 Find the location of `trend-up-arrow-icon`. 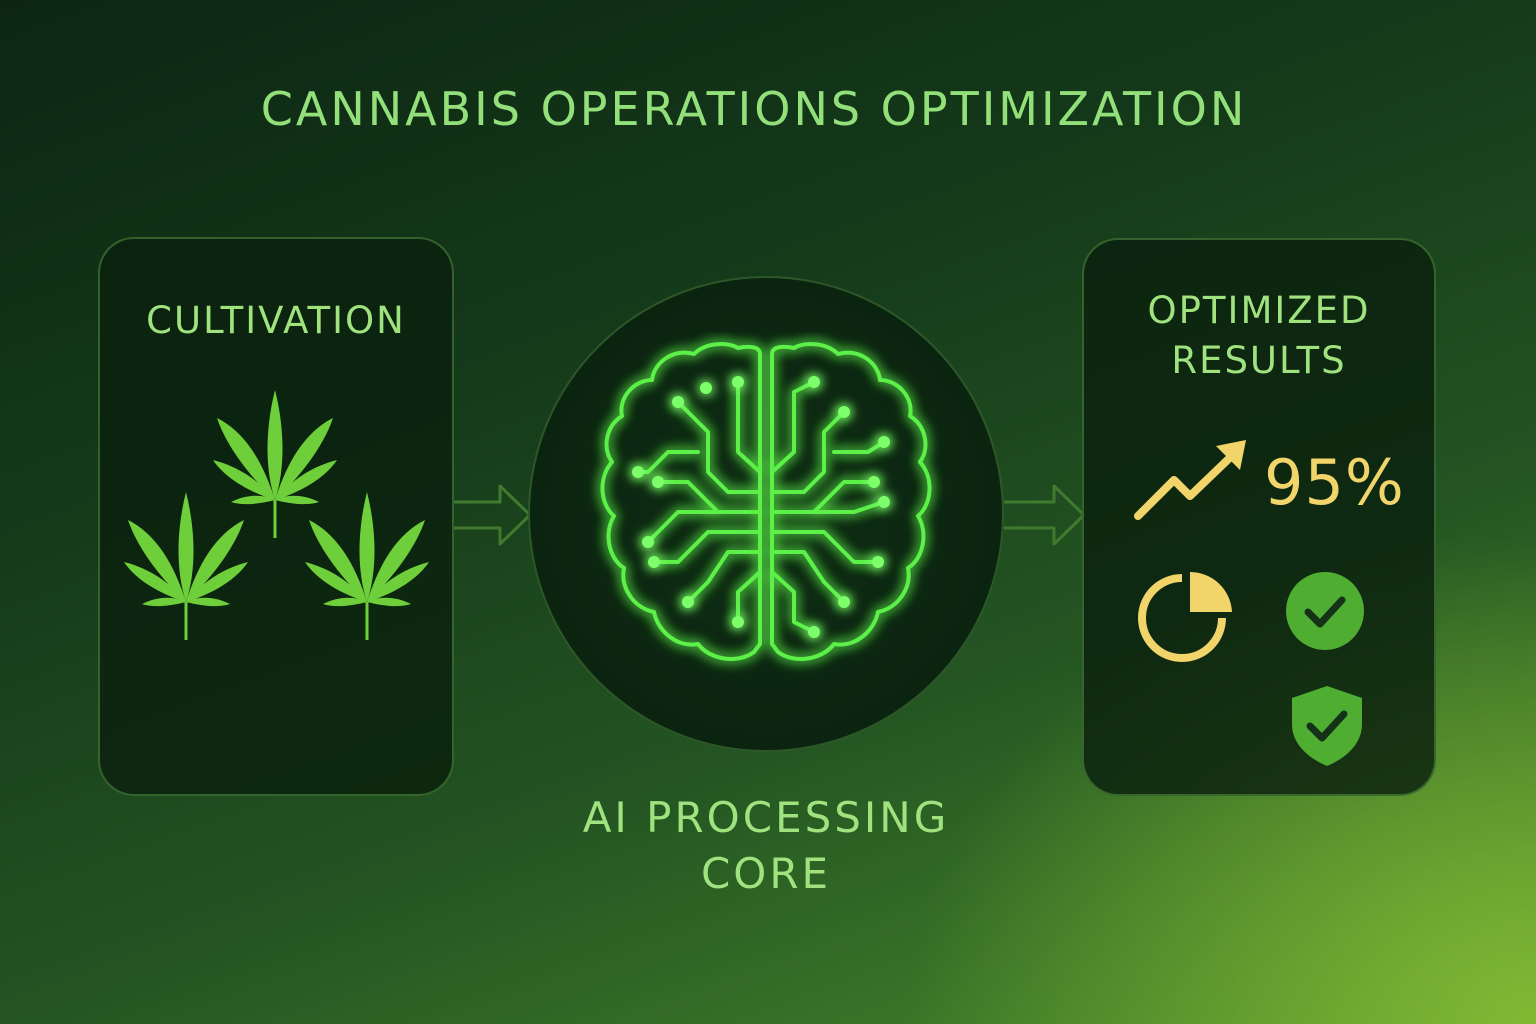

trend-up-arrow-icon is located at coordinates (1190, 480).